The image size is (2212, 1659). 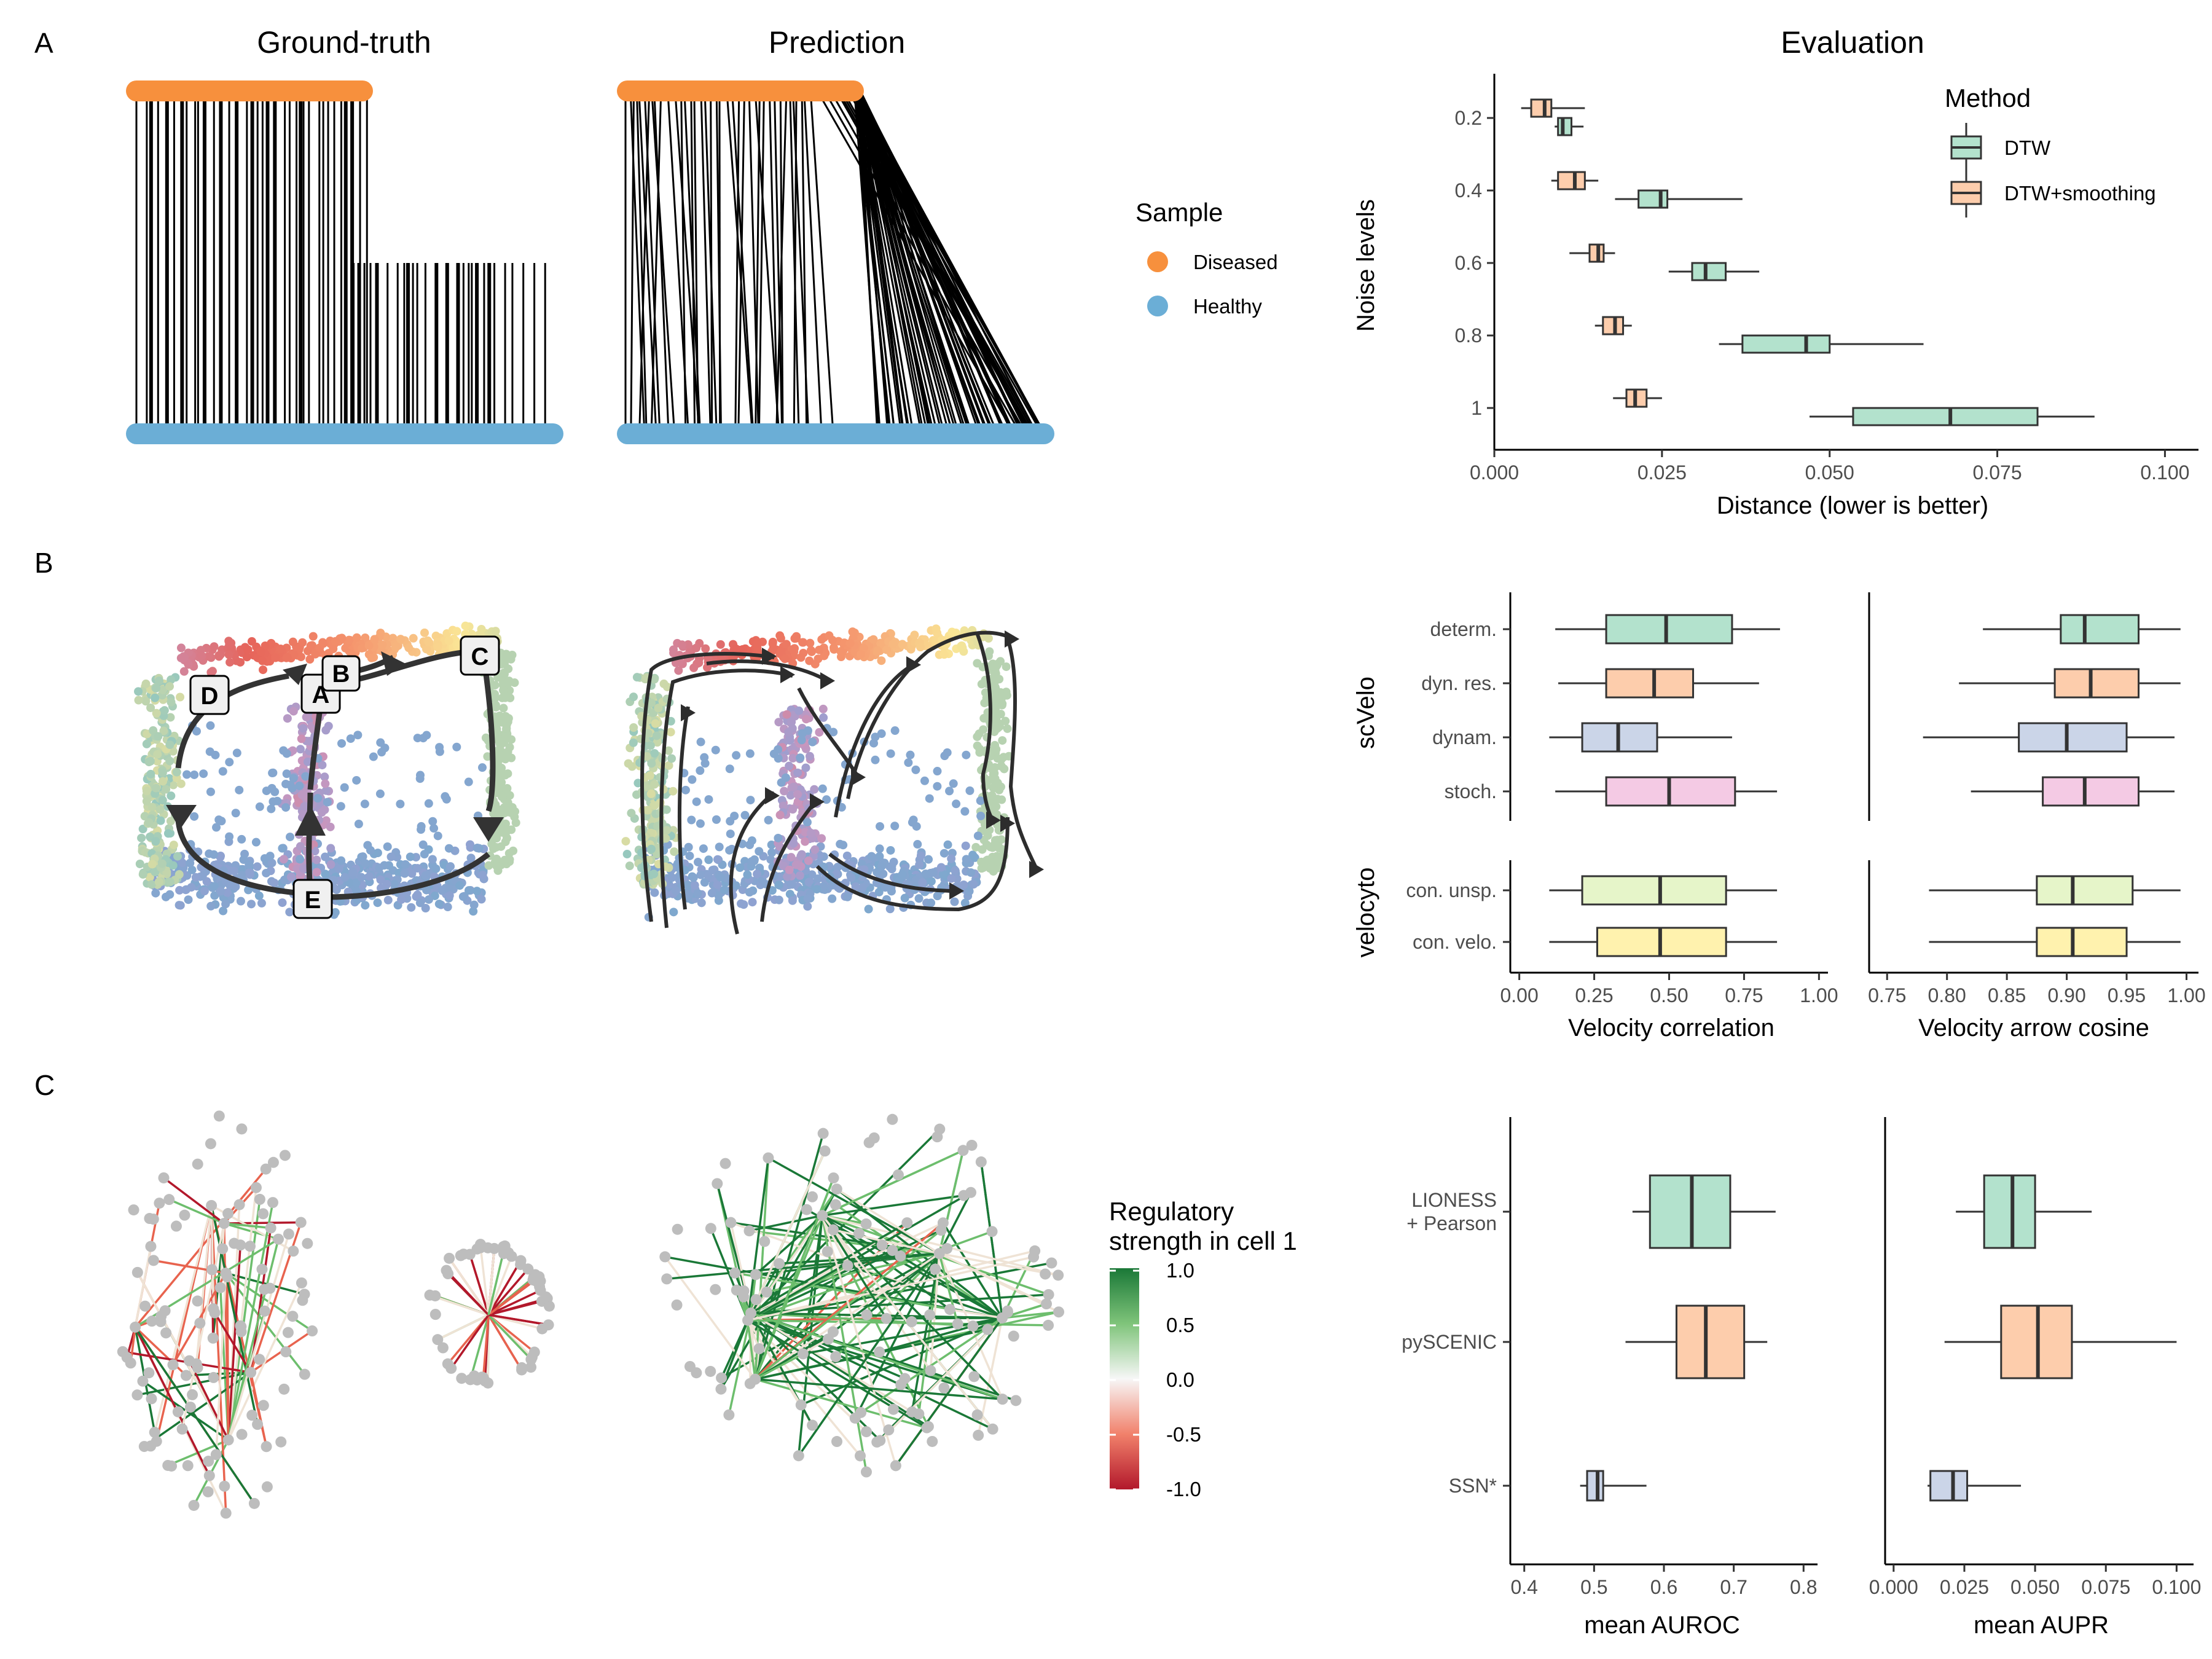 What do you see at coordinates (1966, 193) in the screenshot?
I see `method-legend-smoothing-swatch` at bounding box center [1966, 193].